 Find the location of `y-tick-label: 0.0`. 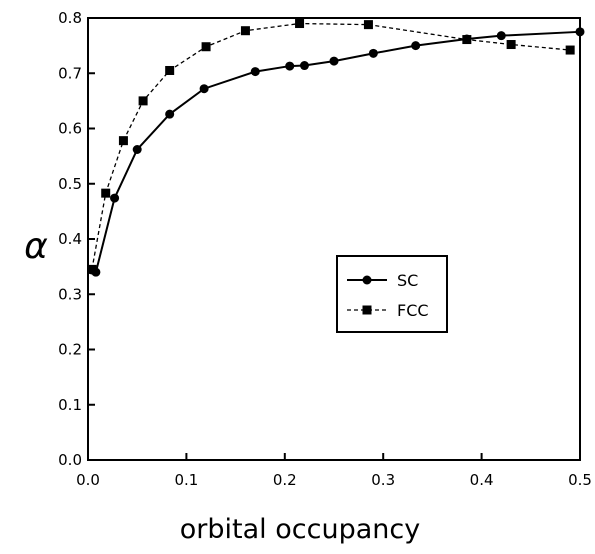

y-tick-label: 0.0 is located at coordinates (70, 460).